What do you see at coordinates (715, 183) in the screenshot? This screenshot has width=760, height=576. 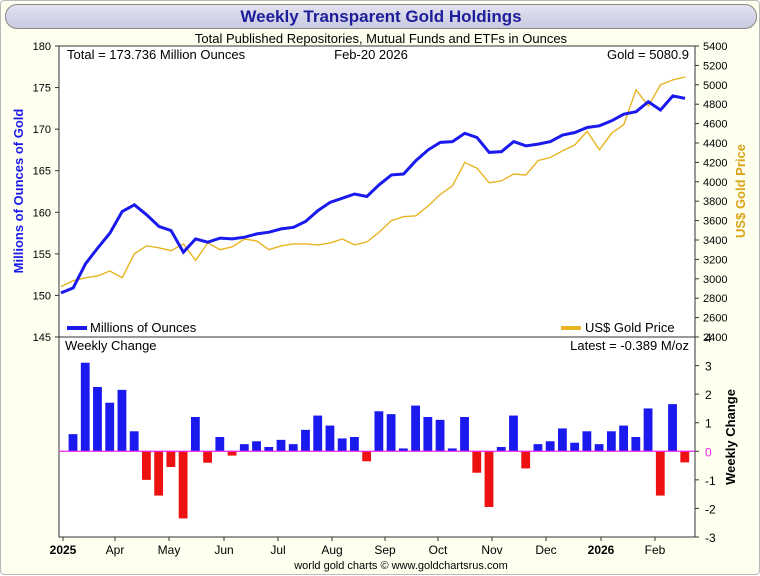 I see `right-tick-label: 4000` at bounding box center [715, 183].